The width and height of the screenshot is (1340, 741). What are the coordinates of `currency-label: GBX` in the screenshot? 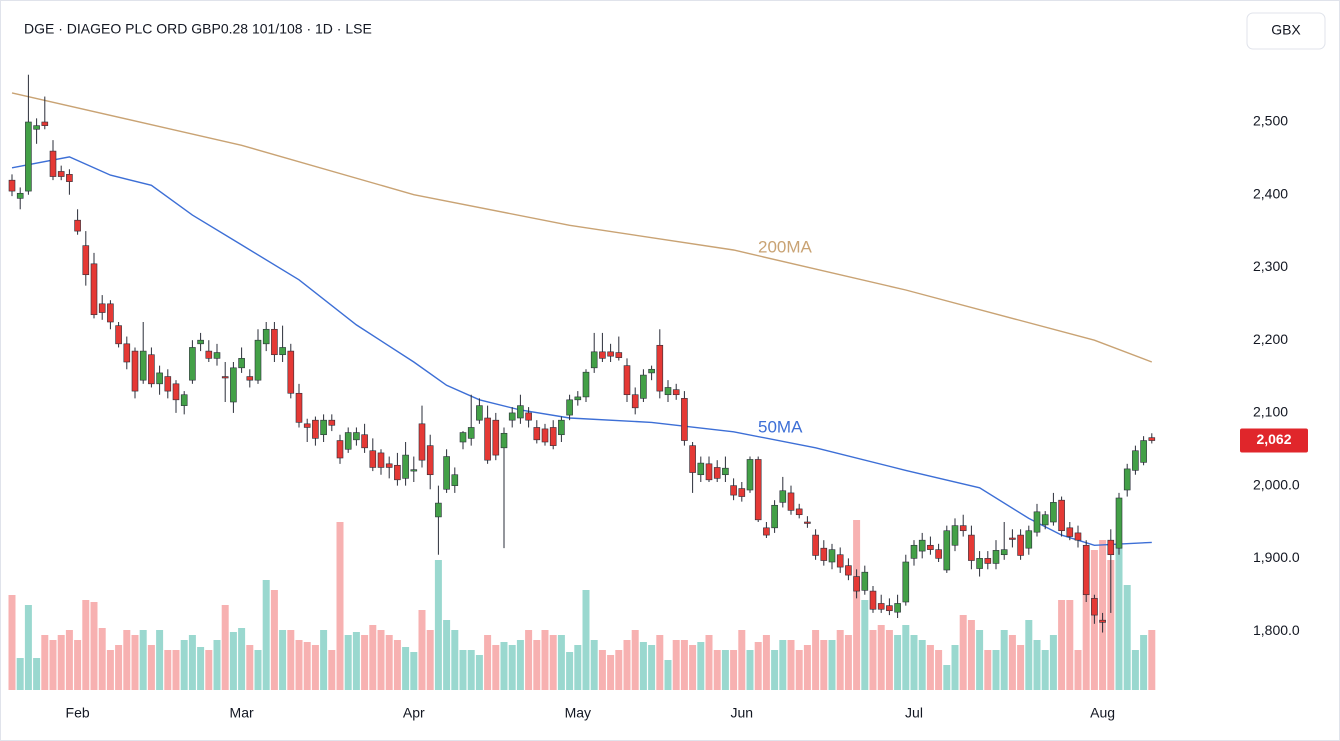 It's located at (1286, 30).